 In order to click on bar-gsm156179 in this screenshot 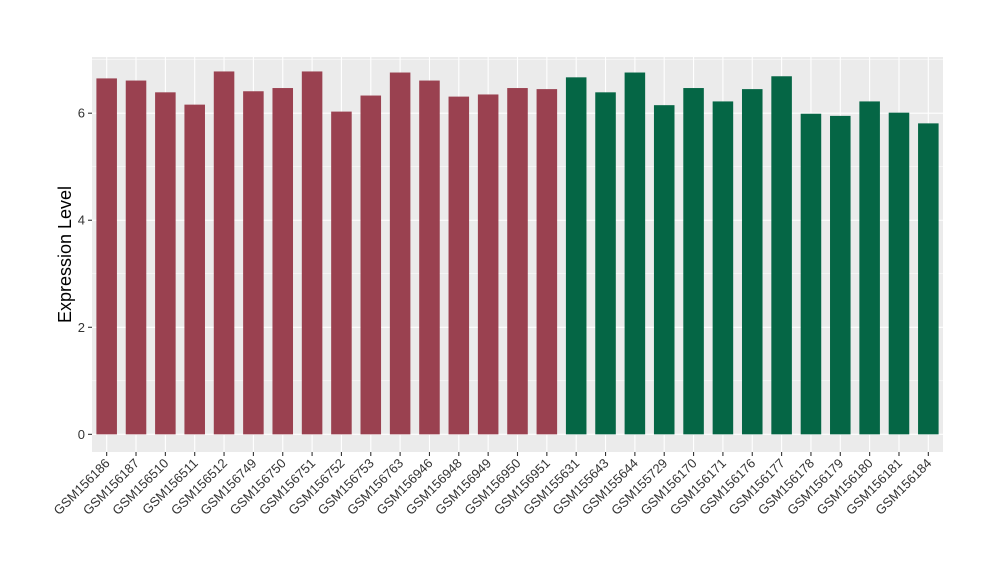, I will do `click(840, 275)`.